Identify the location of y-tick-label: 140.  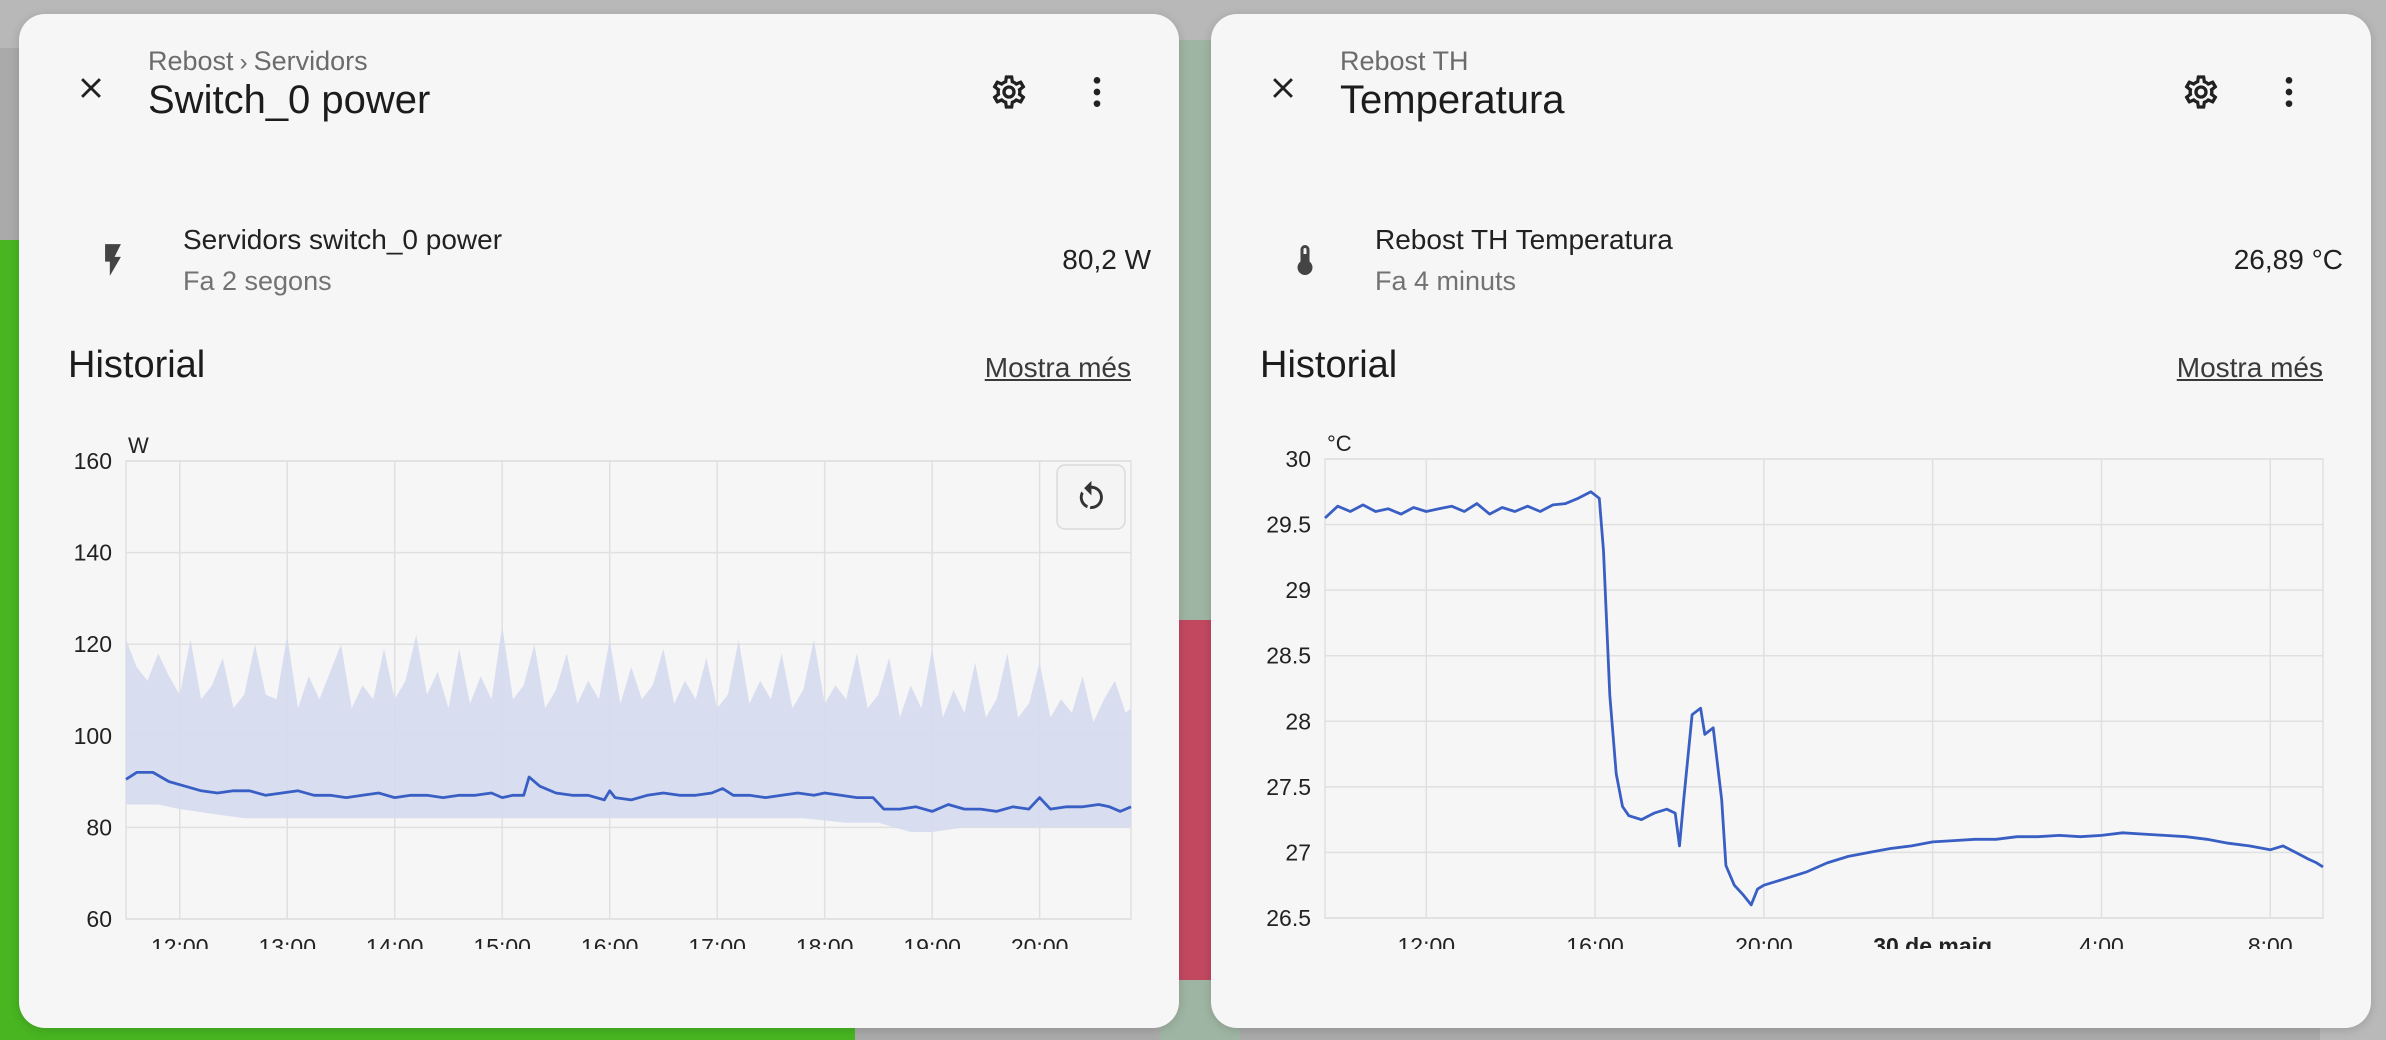
(93, 553).